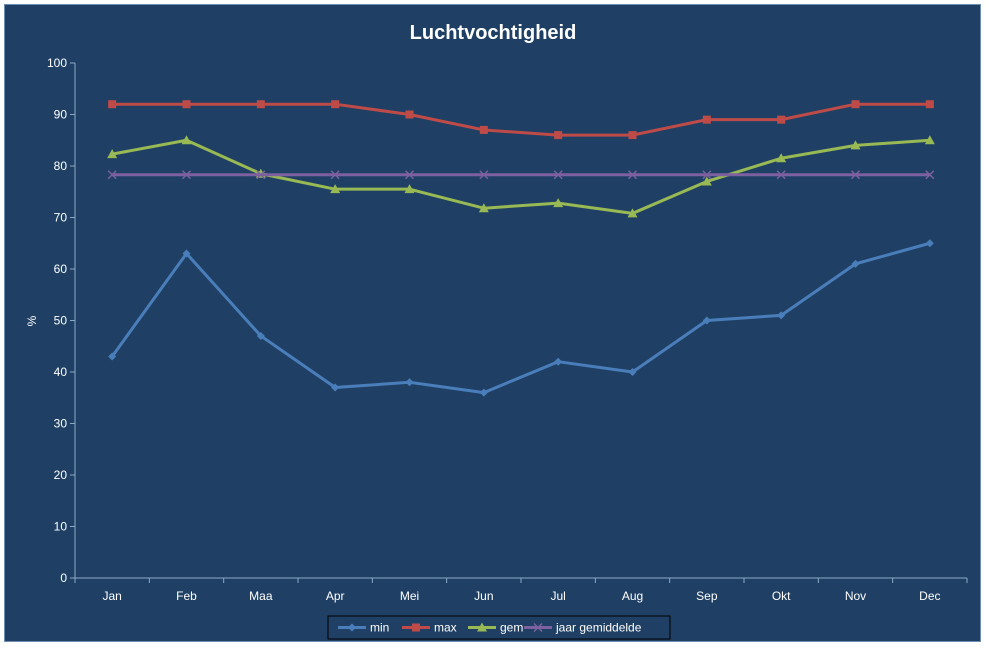  Describe the element at coordinates (352, 627) in the screenshot. I see `legend-marker-min` at that location.